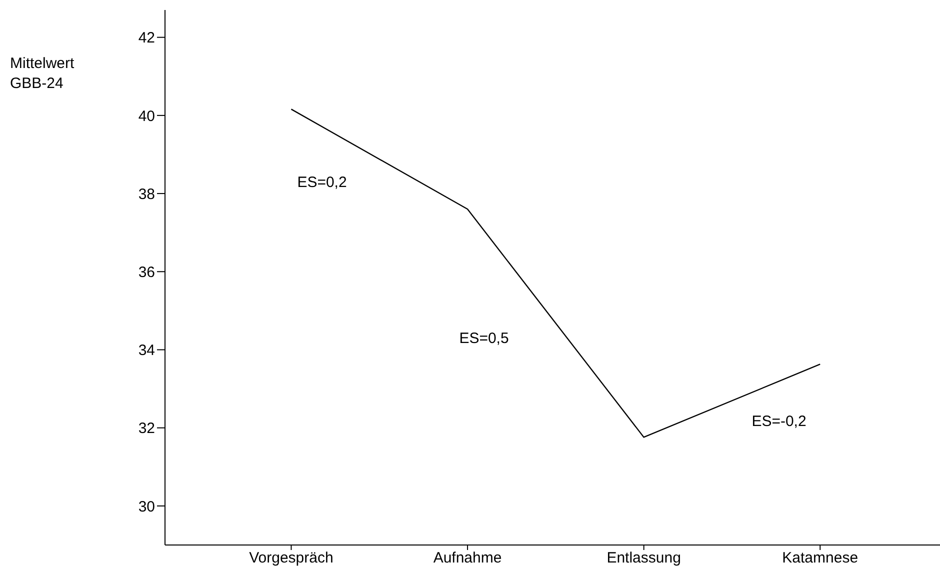 The image size is (940, 566). What do you see at coordinates (146, 351) in the screenshot?
I see `y-tick-label: 34` at bounding box center [146, 351].